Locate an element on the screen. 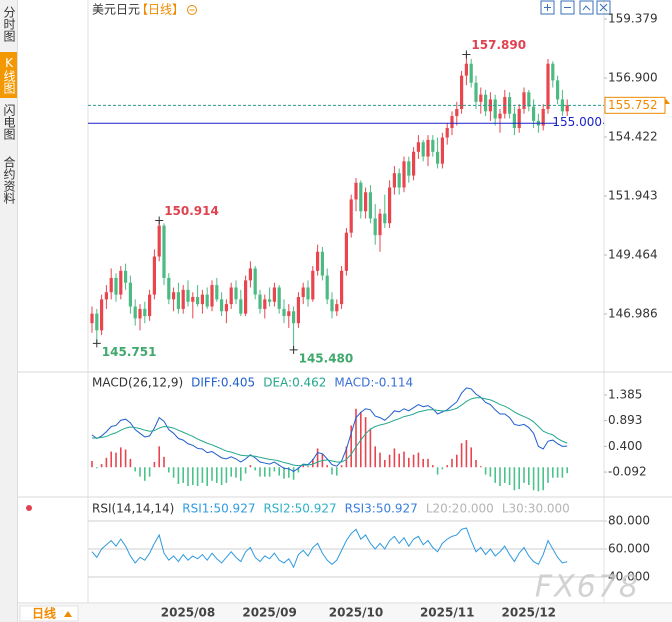 This screenshot has height=622, width=672. tab-active: K线图 is located at coordinates (8, 75).